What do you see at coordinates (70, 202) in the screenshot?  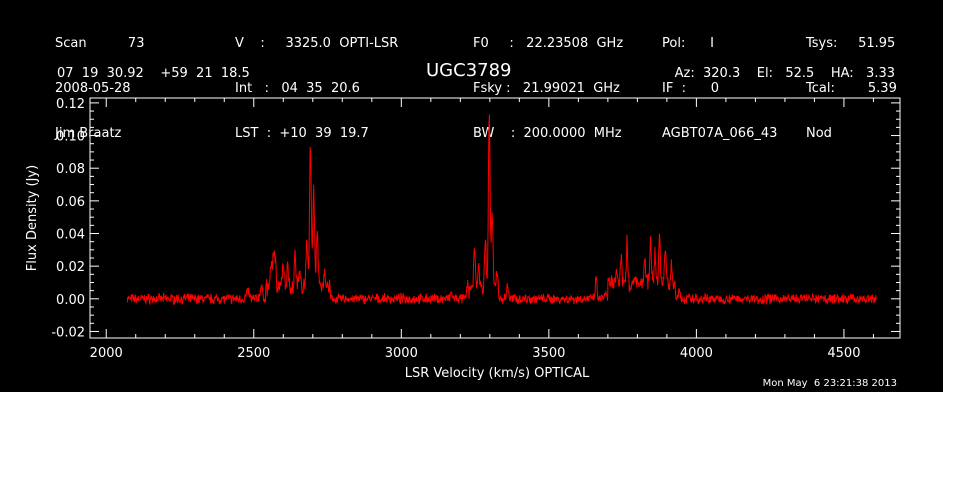 I see `y-tick-label: 0.06` at bounding box center [70, 202].